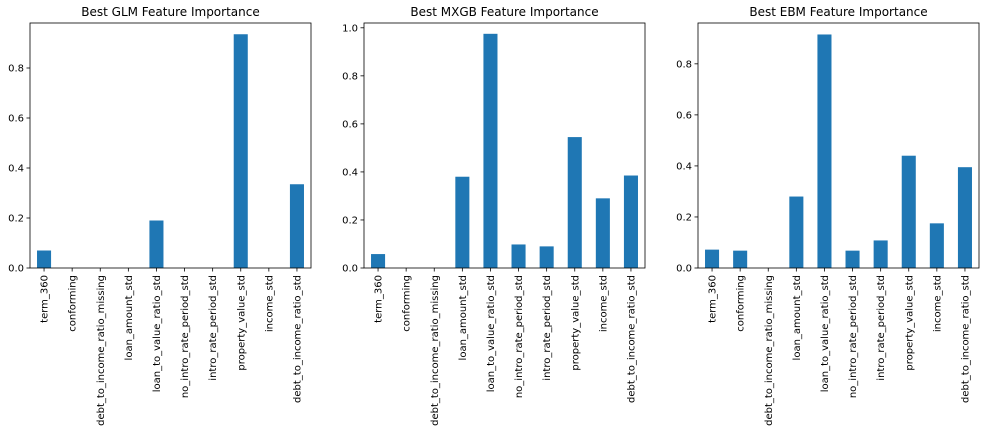 The height and width of the screenshot is (433, 987). I want to click on chart-title: Best MXGB Feature Importance, so click(504, 12).